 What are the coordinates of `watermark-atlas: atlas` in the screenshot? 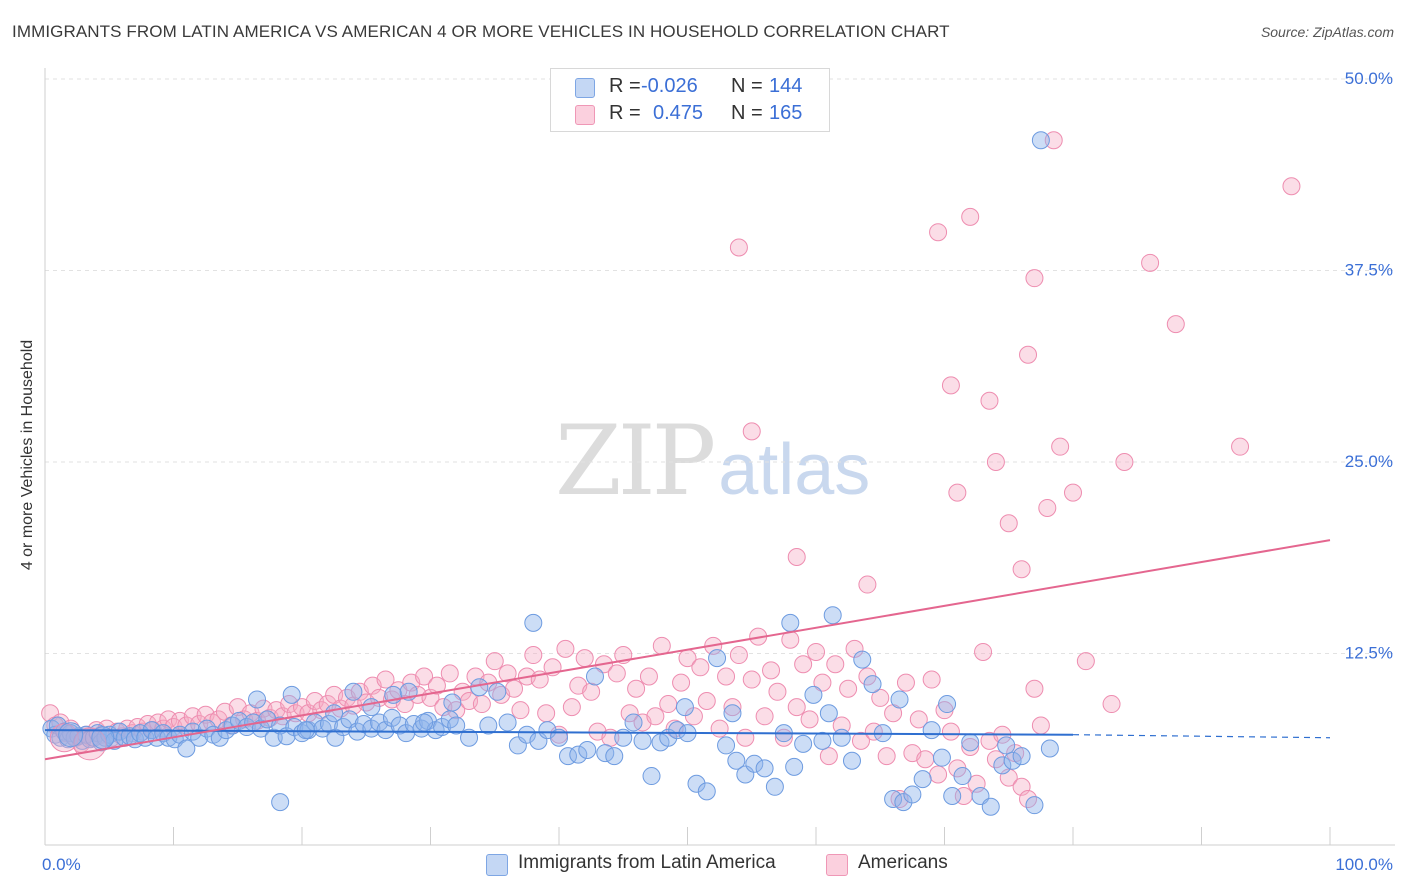 It's located at (794, 470).